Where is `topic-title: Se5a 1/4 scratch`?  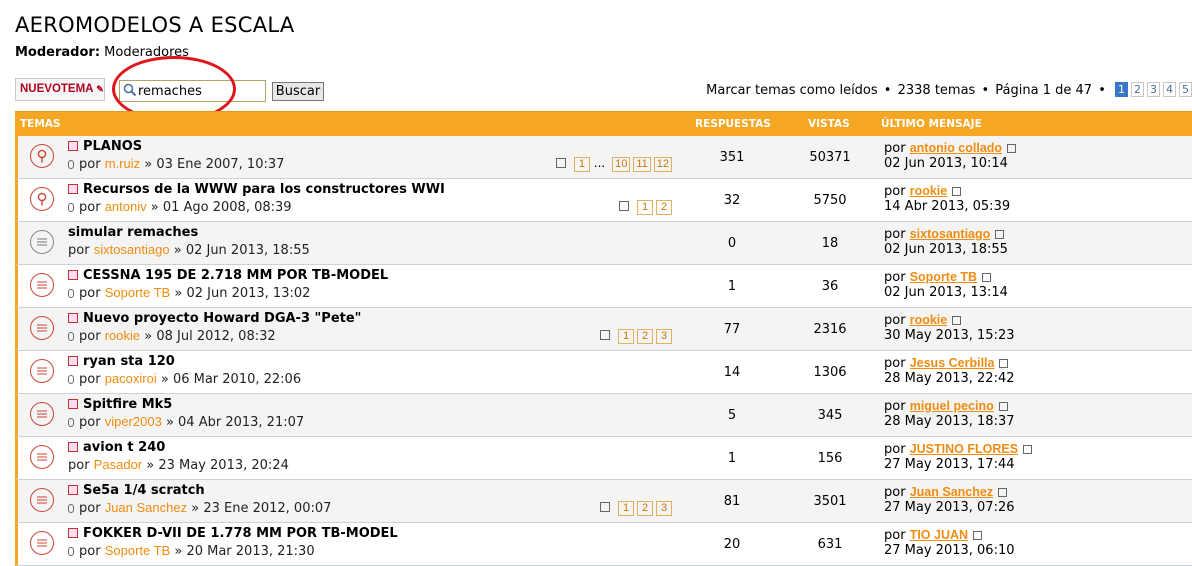
topic-title: Se5a 1/4 scratch is located at coordinates (136, 490).